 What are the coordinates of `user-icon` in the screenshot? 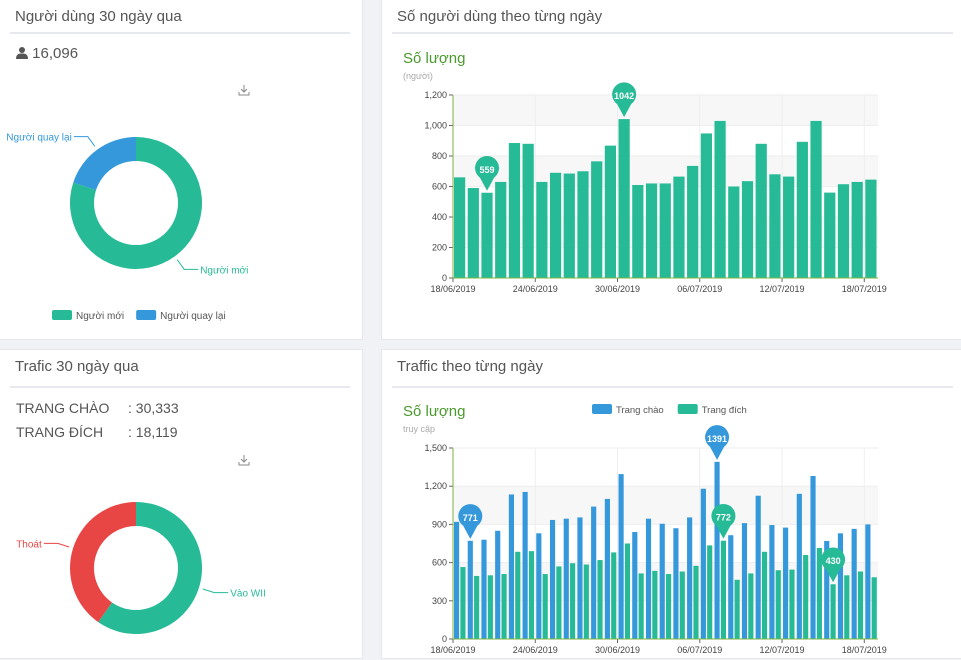 It's located at (22, 53).